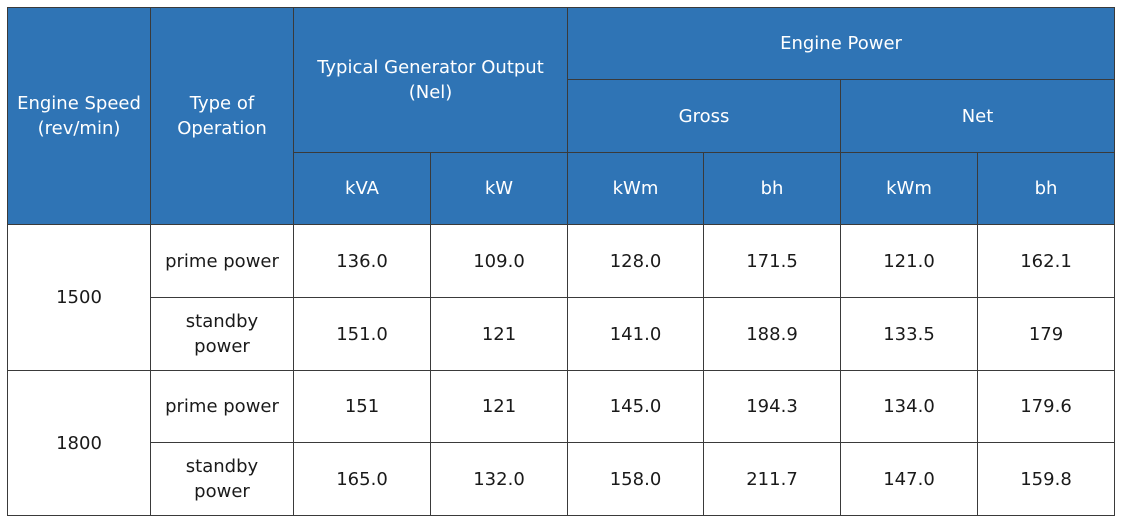  What do you see at coordinates (635, 334) in the screenshot?
I see `value-cell: 141.0` at bounding box center [635, 334].